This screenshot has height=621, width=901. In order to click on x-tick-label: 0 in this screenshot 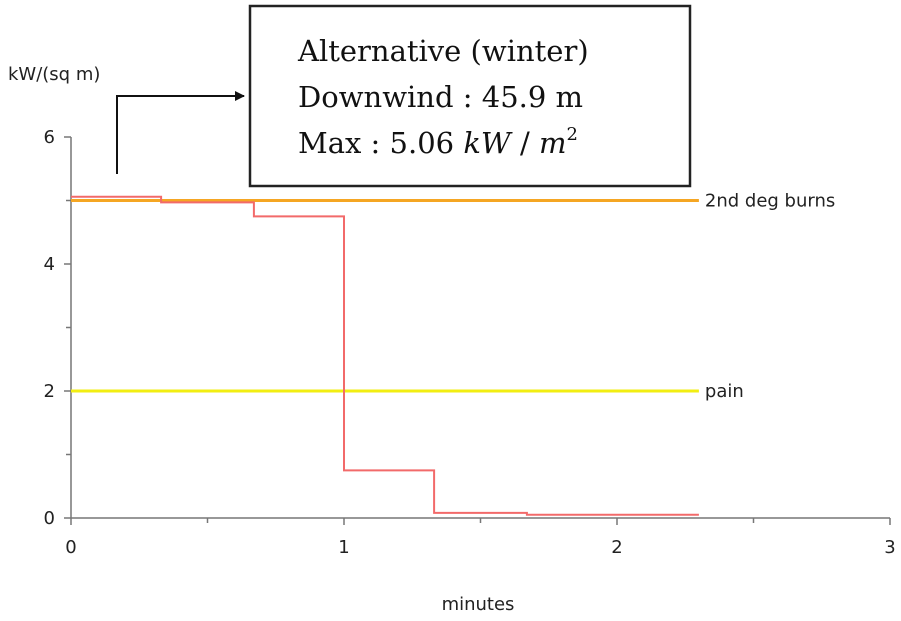, I will do `click(70, 547)`.